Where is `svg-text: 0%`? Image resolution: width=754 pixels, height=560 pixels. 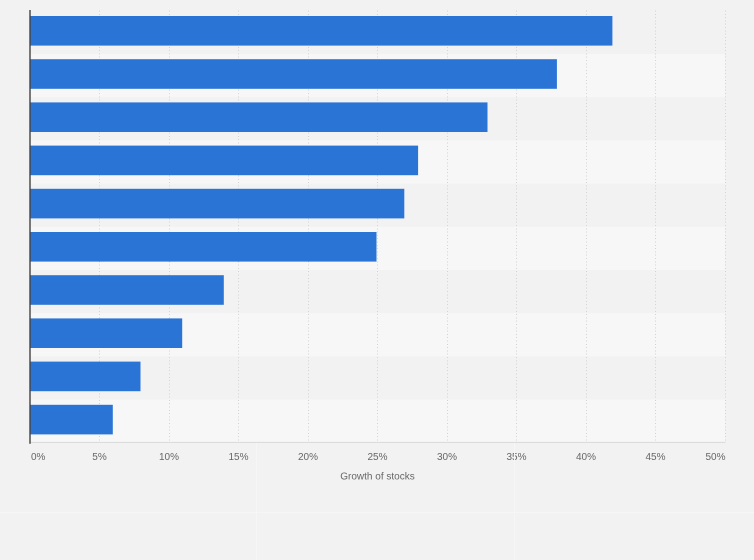 svg-text: 0% is located at coordinates (38, 457).